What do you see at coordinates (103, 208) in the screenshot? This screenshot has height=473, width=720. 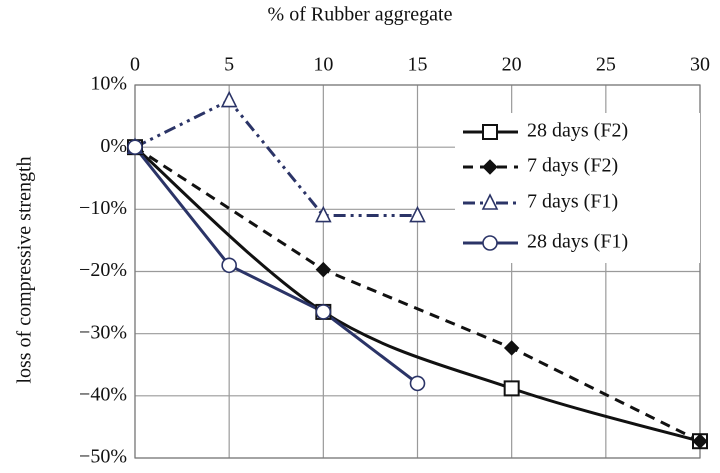 I see `y-tick-label: −10%` at bounding box center [103, 208].